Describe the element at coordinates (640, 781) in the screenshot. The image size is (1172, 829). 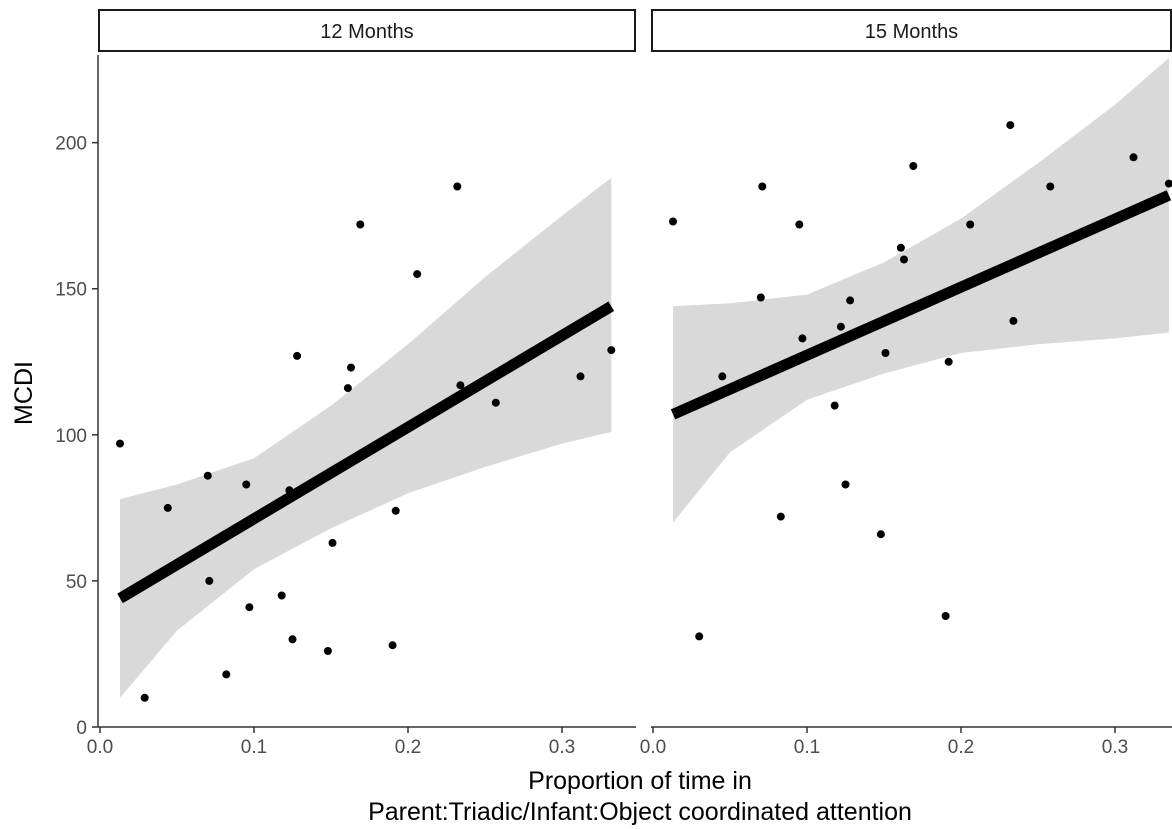
I see `x-axis-title-line-1: Proportion of time in` at that location.